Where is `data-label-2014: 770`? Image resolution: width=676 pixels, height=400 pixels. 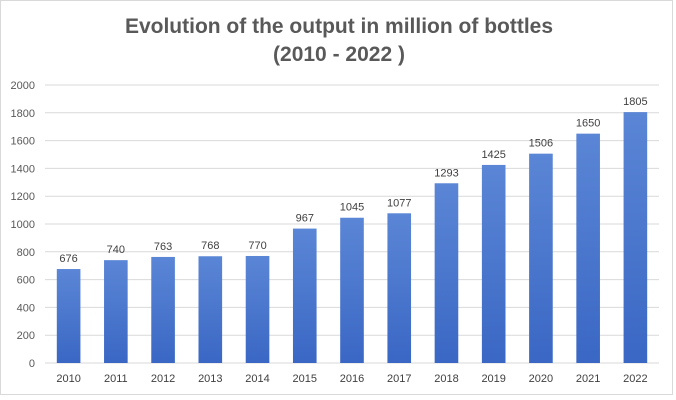
data-label-2014: 770 is located at coordinates (257, 246).